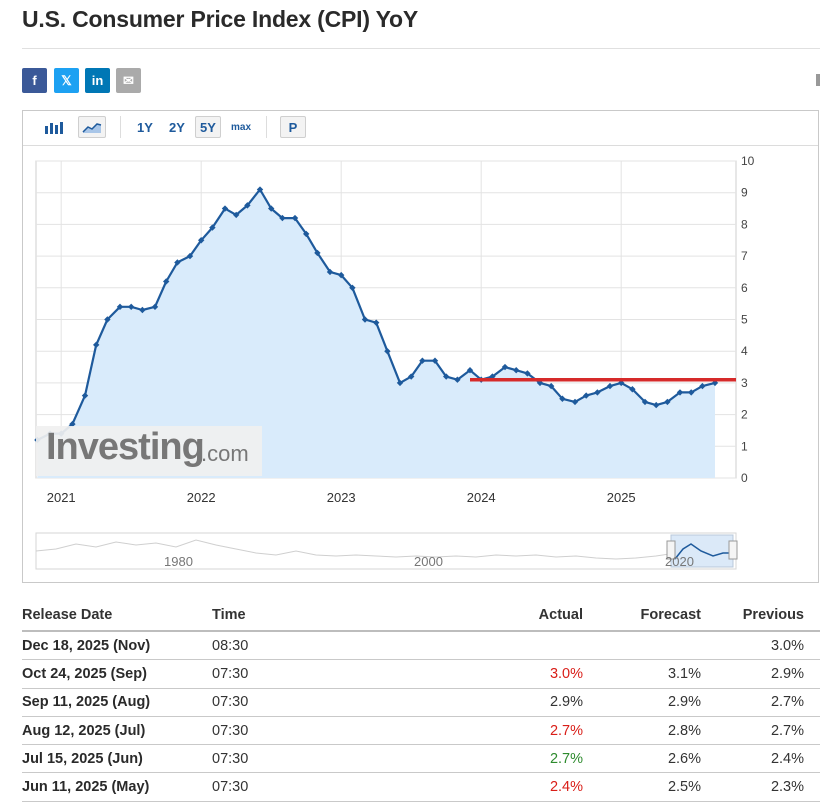 The width and height of the screenshot is (820, 802). What do you see at coordinates (84, 673) in the screenshot?
I see `release-date-cell: Oct 24, 2025 (Sep)` at bounding box center [84, 673].